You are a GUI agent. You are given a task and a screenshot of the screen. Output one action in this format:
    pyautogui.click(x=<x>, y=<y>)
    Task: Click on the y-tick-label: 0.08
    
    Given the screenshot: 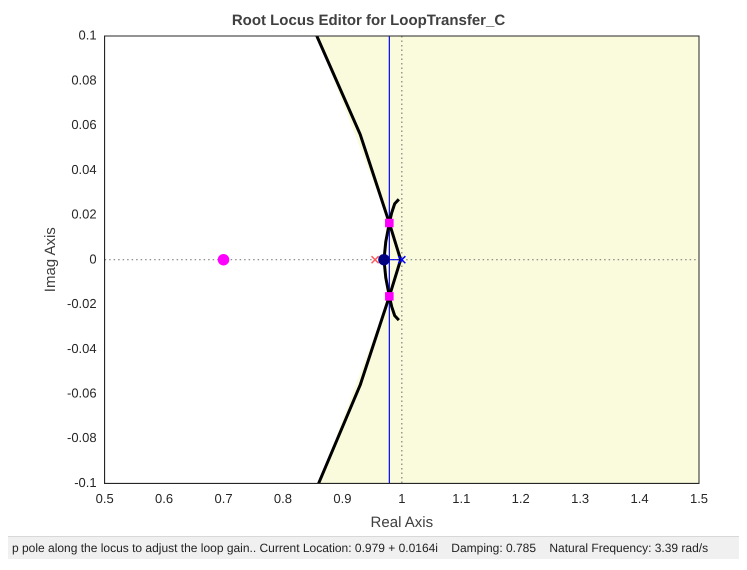 What is the action you would take?
    pyautogui.click(x=84, y=80)
    